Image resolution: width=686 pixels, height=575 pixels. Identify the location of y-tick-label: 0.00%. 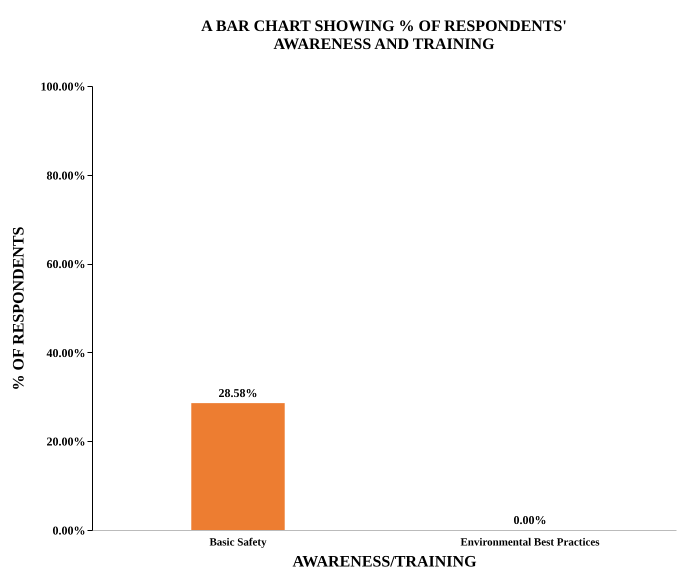
(69, 531).